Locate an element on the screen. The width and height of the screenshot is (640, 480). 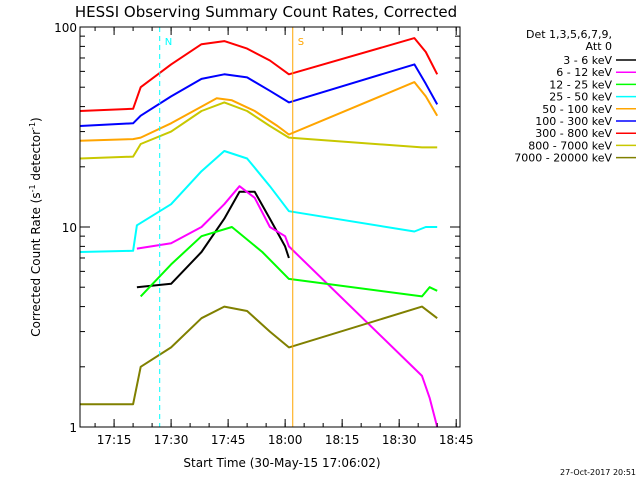
y-tick-label-2: 100 is located at coordinates (65, 28).